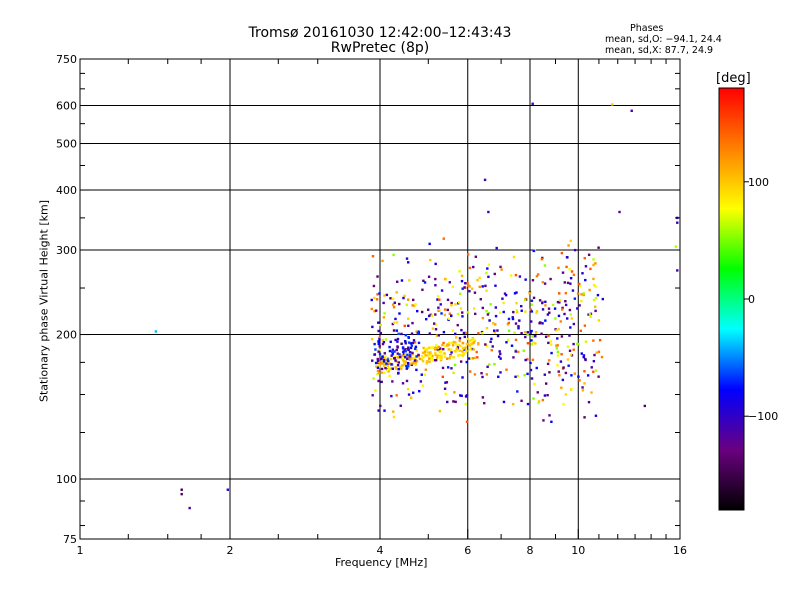 This screenshot has width=800, height=600. Describe the element at coordinates (758, 182) in the screenshot. I see `colorbar-tick-label: 100` at that location.